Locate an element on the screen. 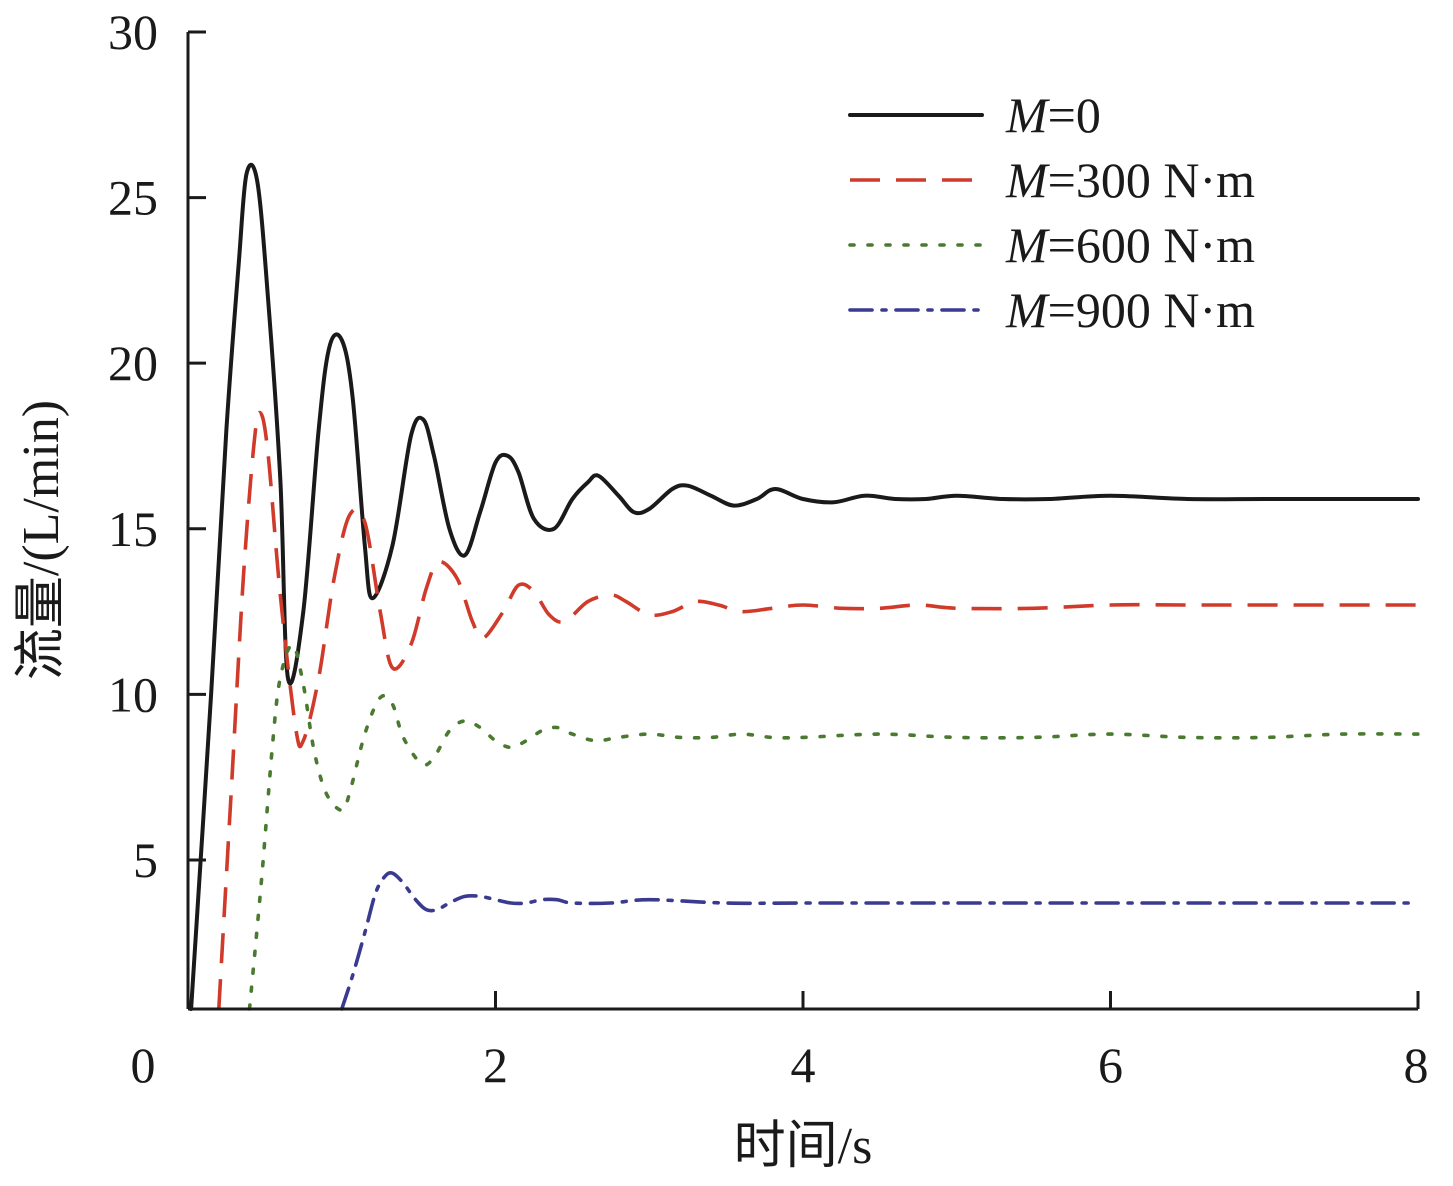  y-tick-label: 5 is located at coordinates (145, 860).